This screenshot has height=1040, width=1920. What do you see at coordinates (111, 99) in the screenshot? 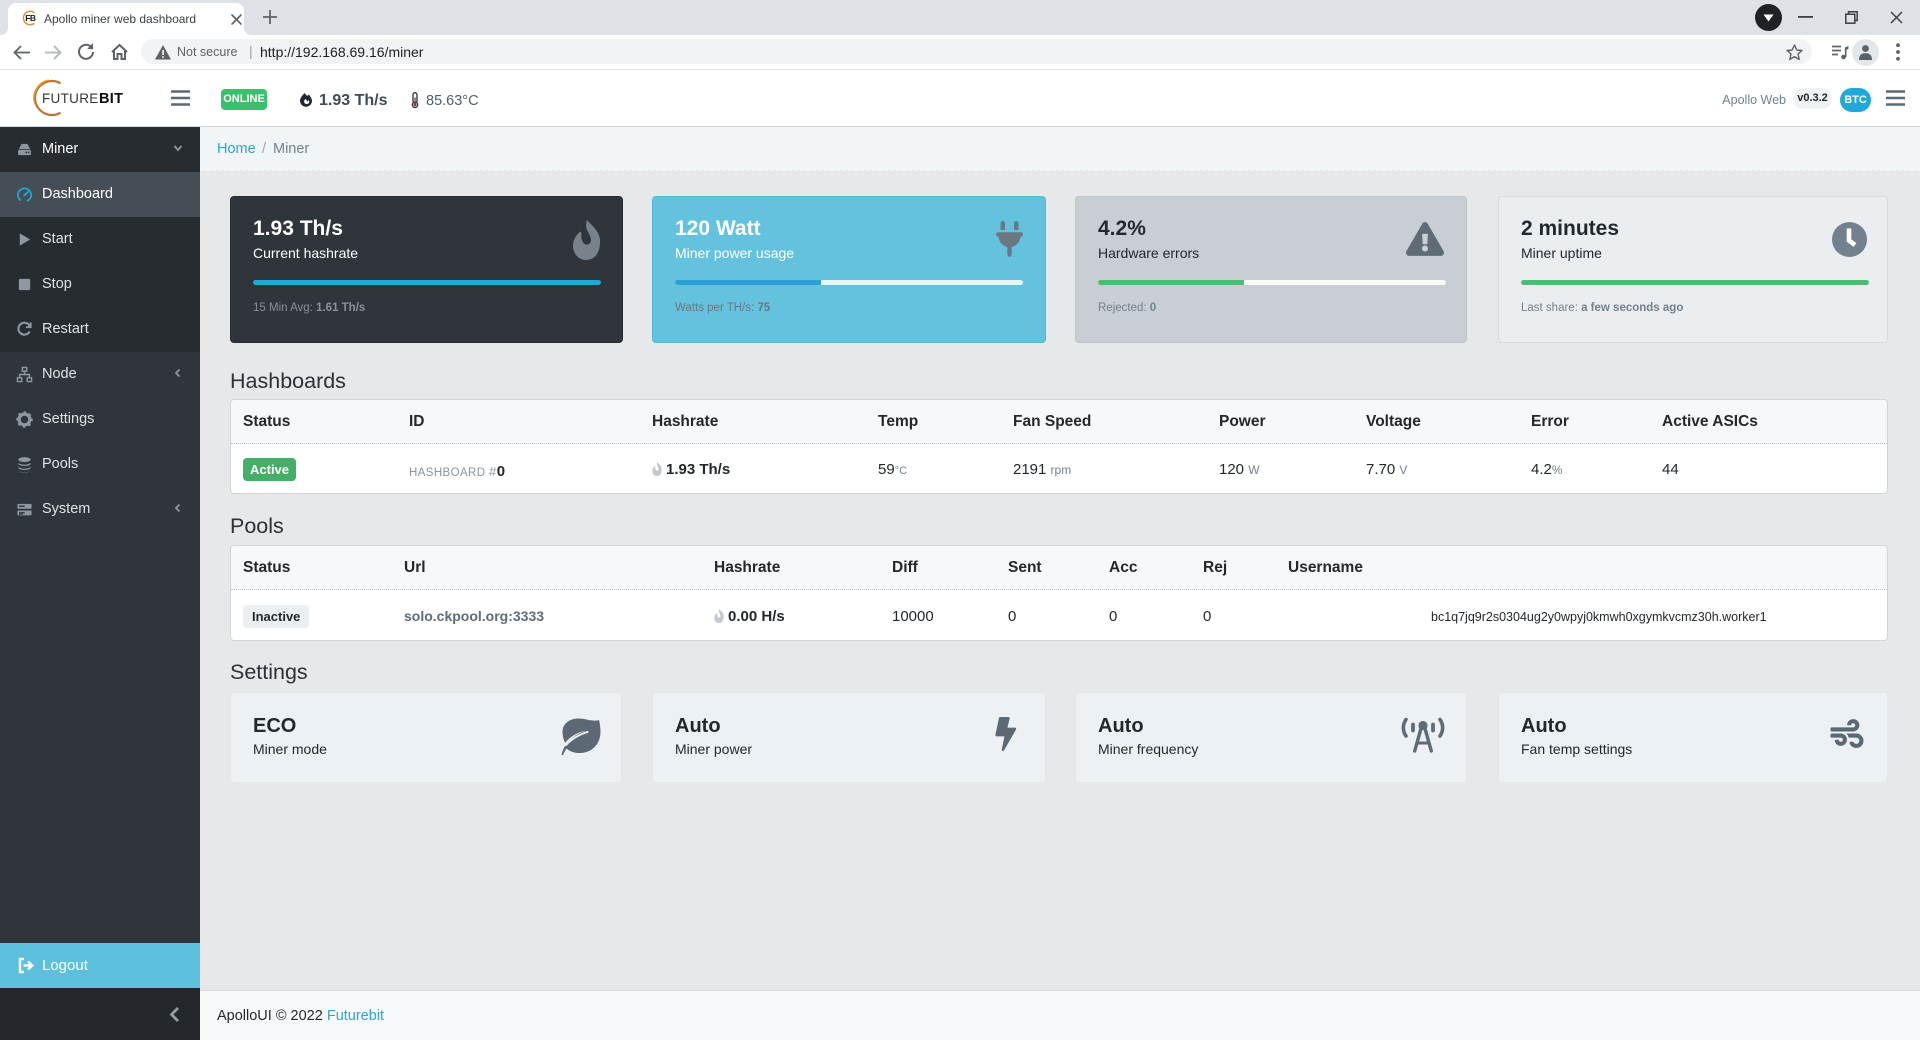
I see `svg-text: BIT` at bounding box center [111, 99].